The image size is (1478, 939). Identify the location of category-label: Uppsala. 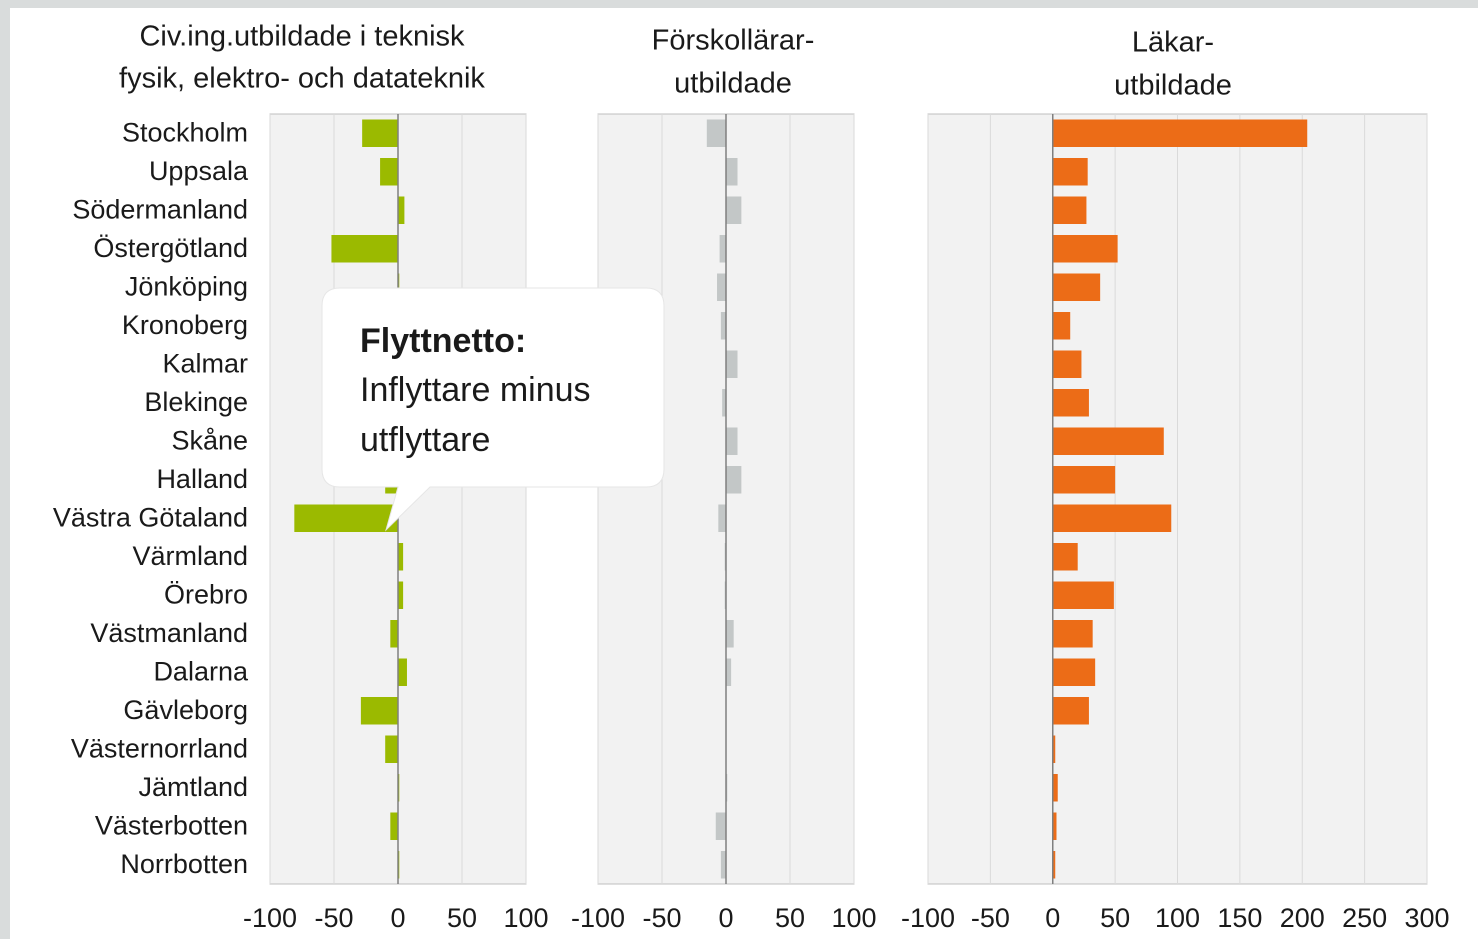
(199, 171).